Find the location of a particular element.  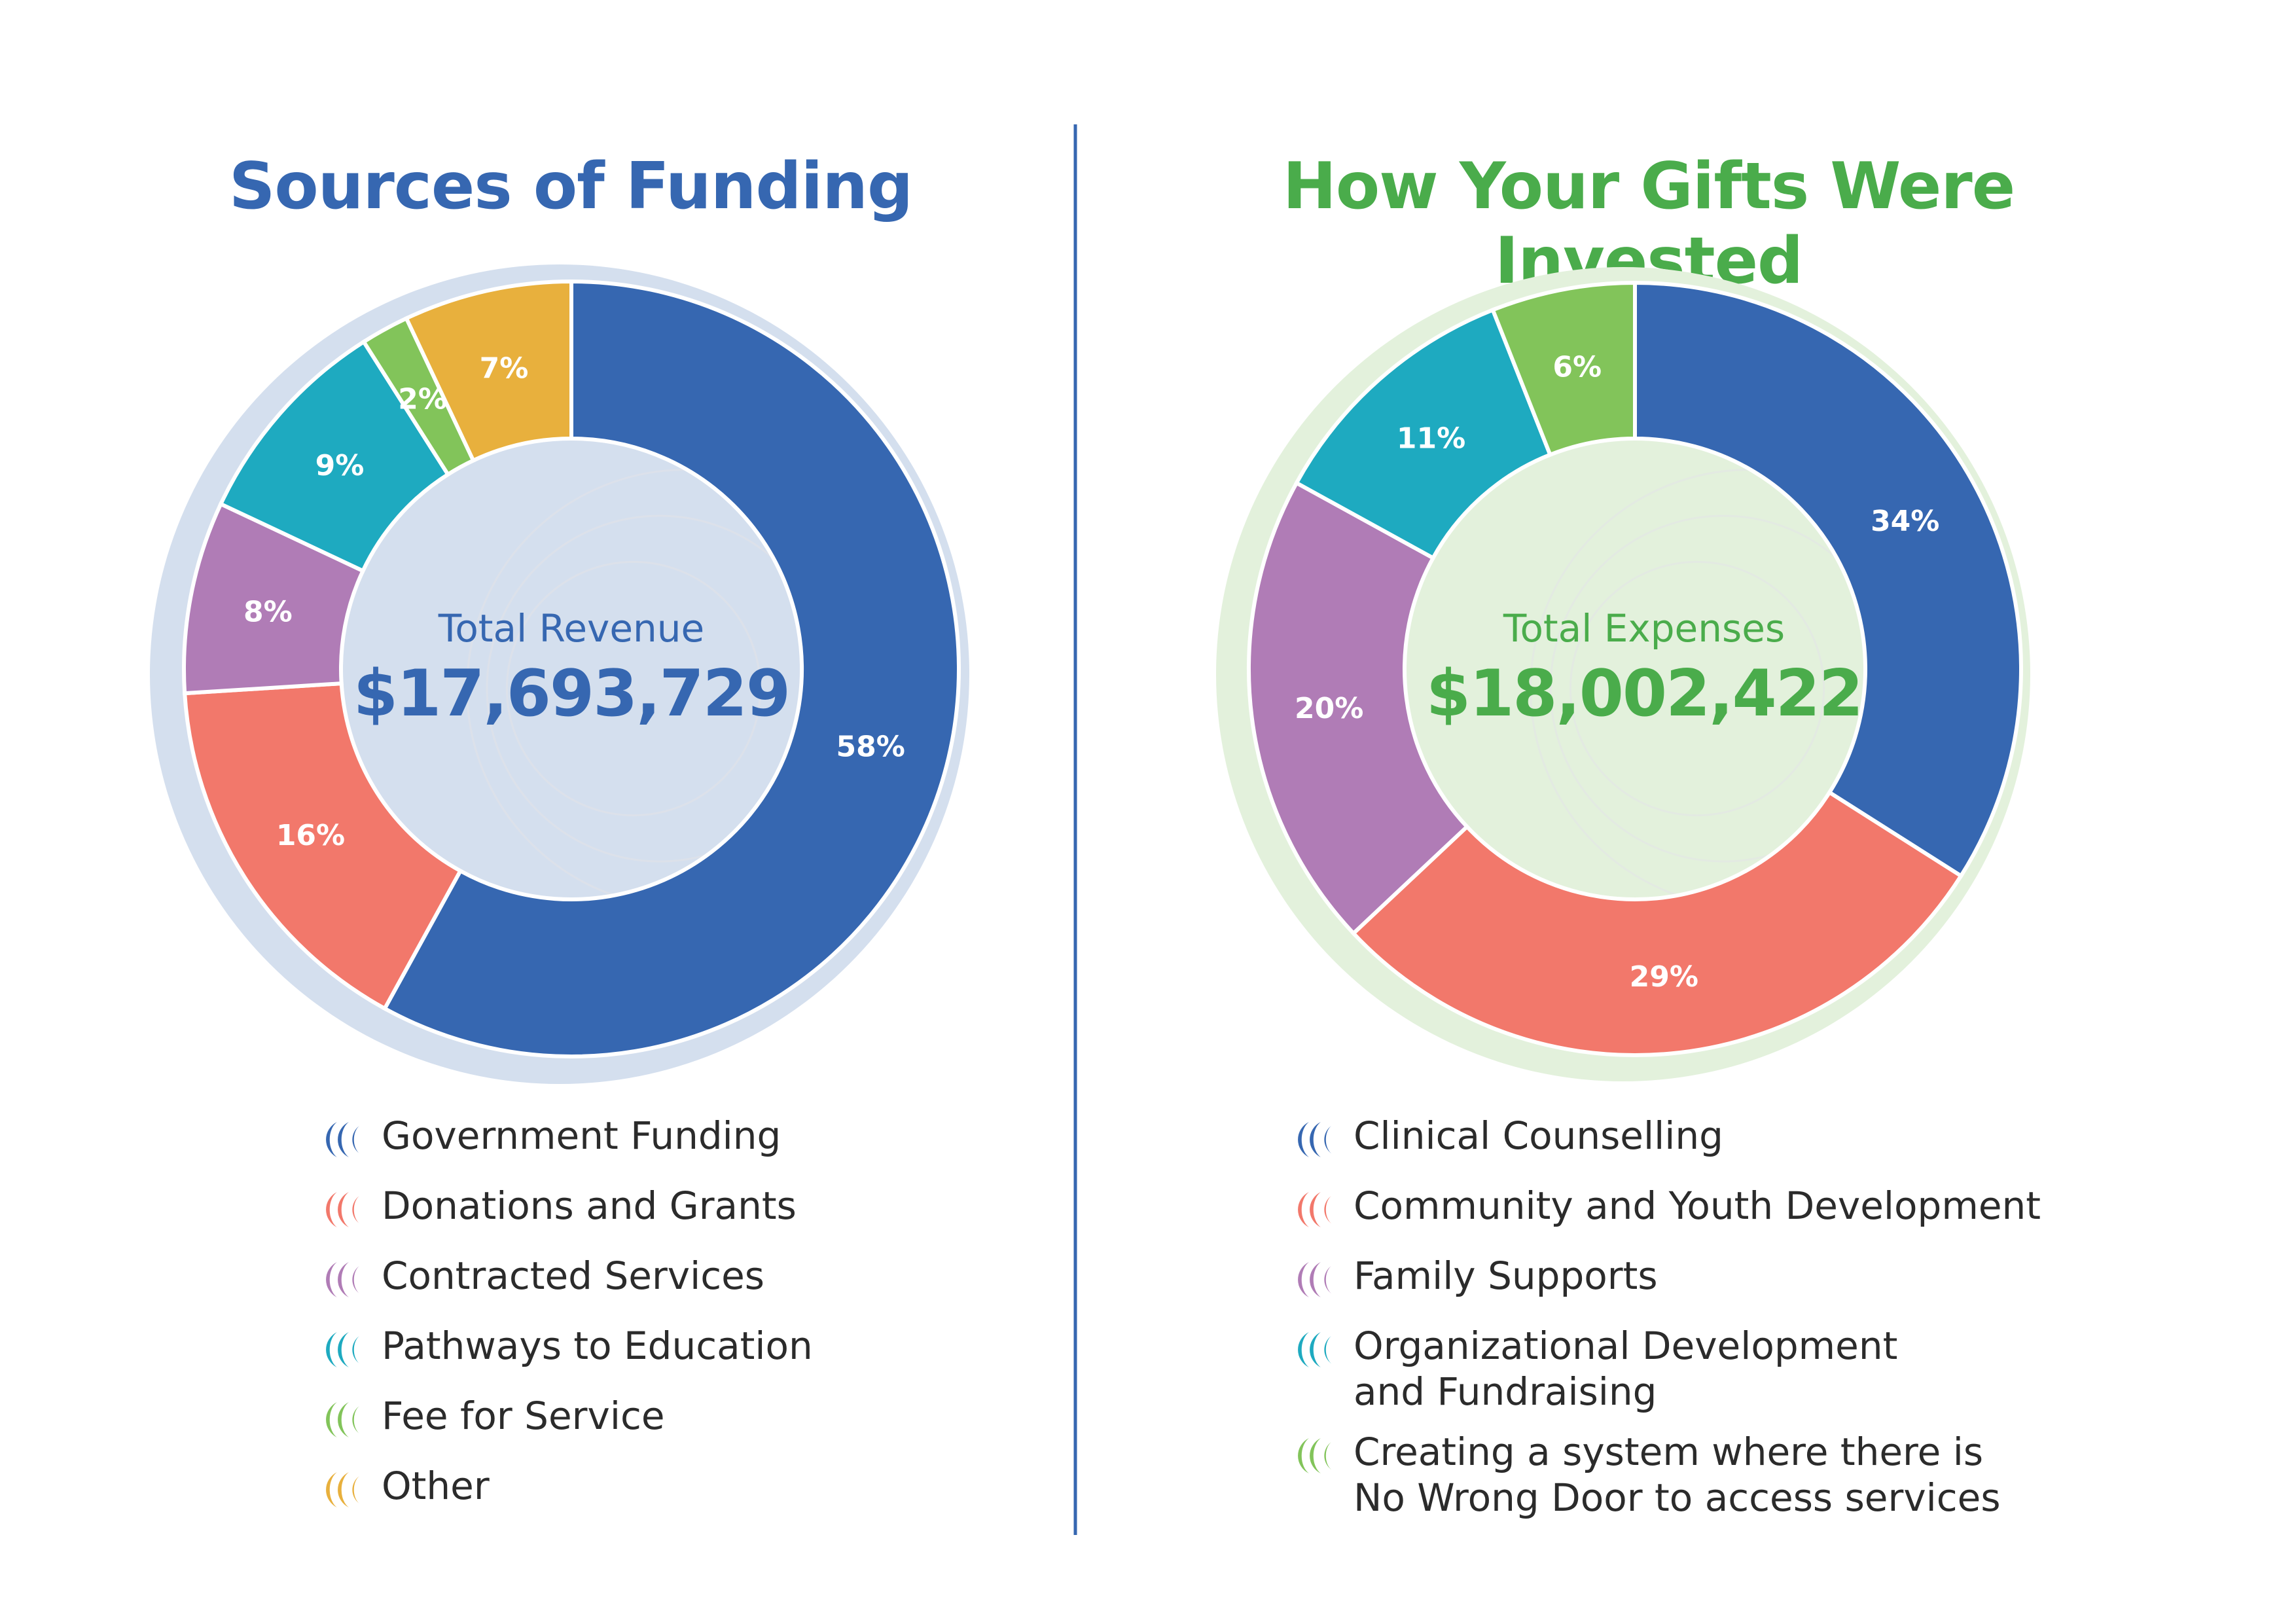

legend-label: Pathways to Education is located at coordinates (597, 1346).